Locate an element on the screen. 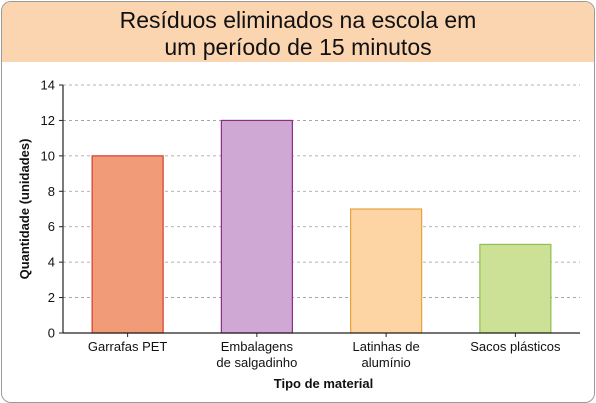 The image size is (596, 403). x-axis-title: Tipo de material is located at coordinates (323, 383).